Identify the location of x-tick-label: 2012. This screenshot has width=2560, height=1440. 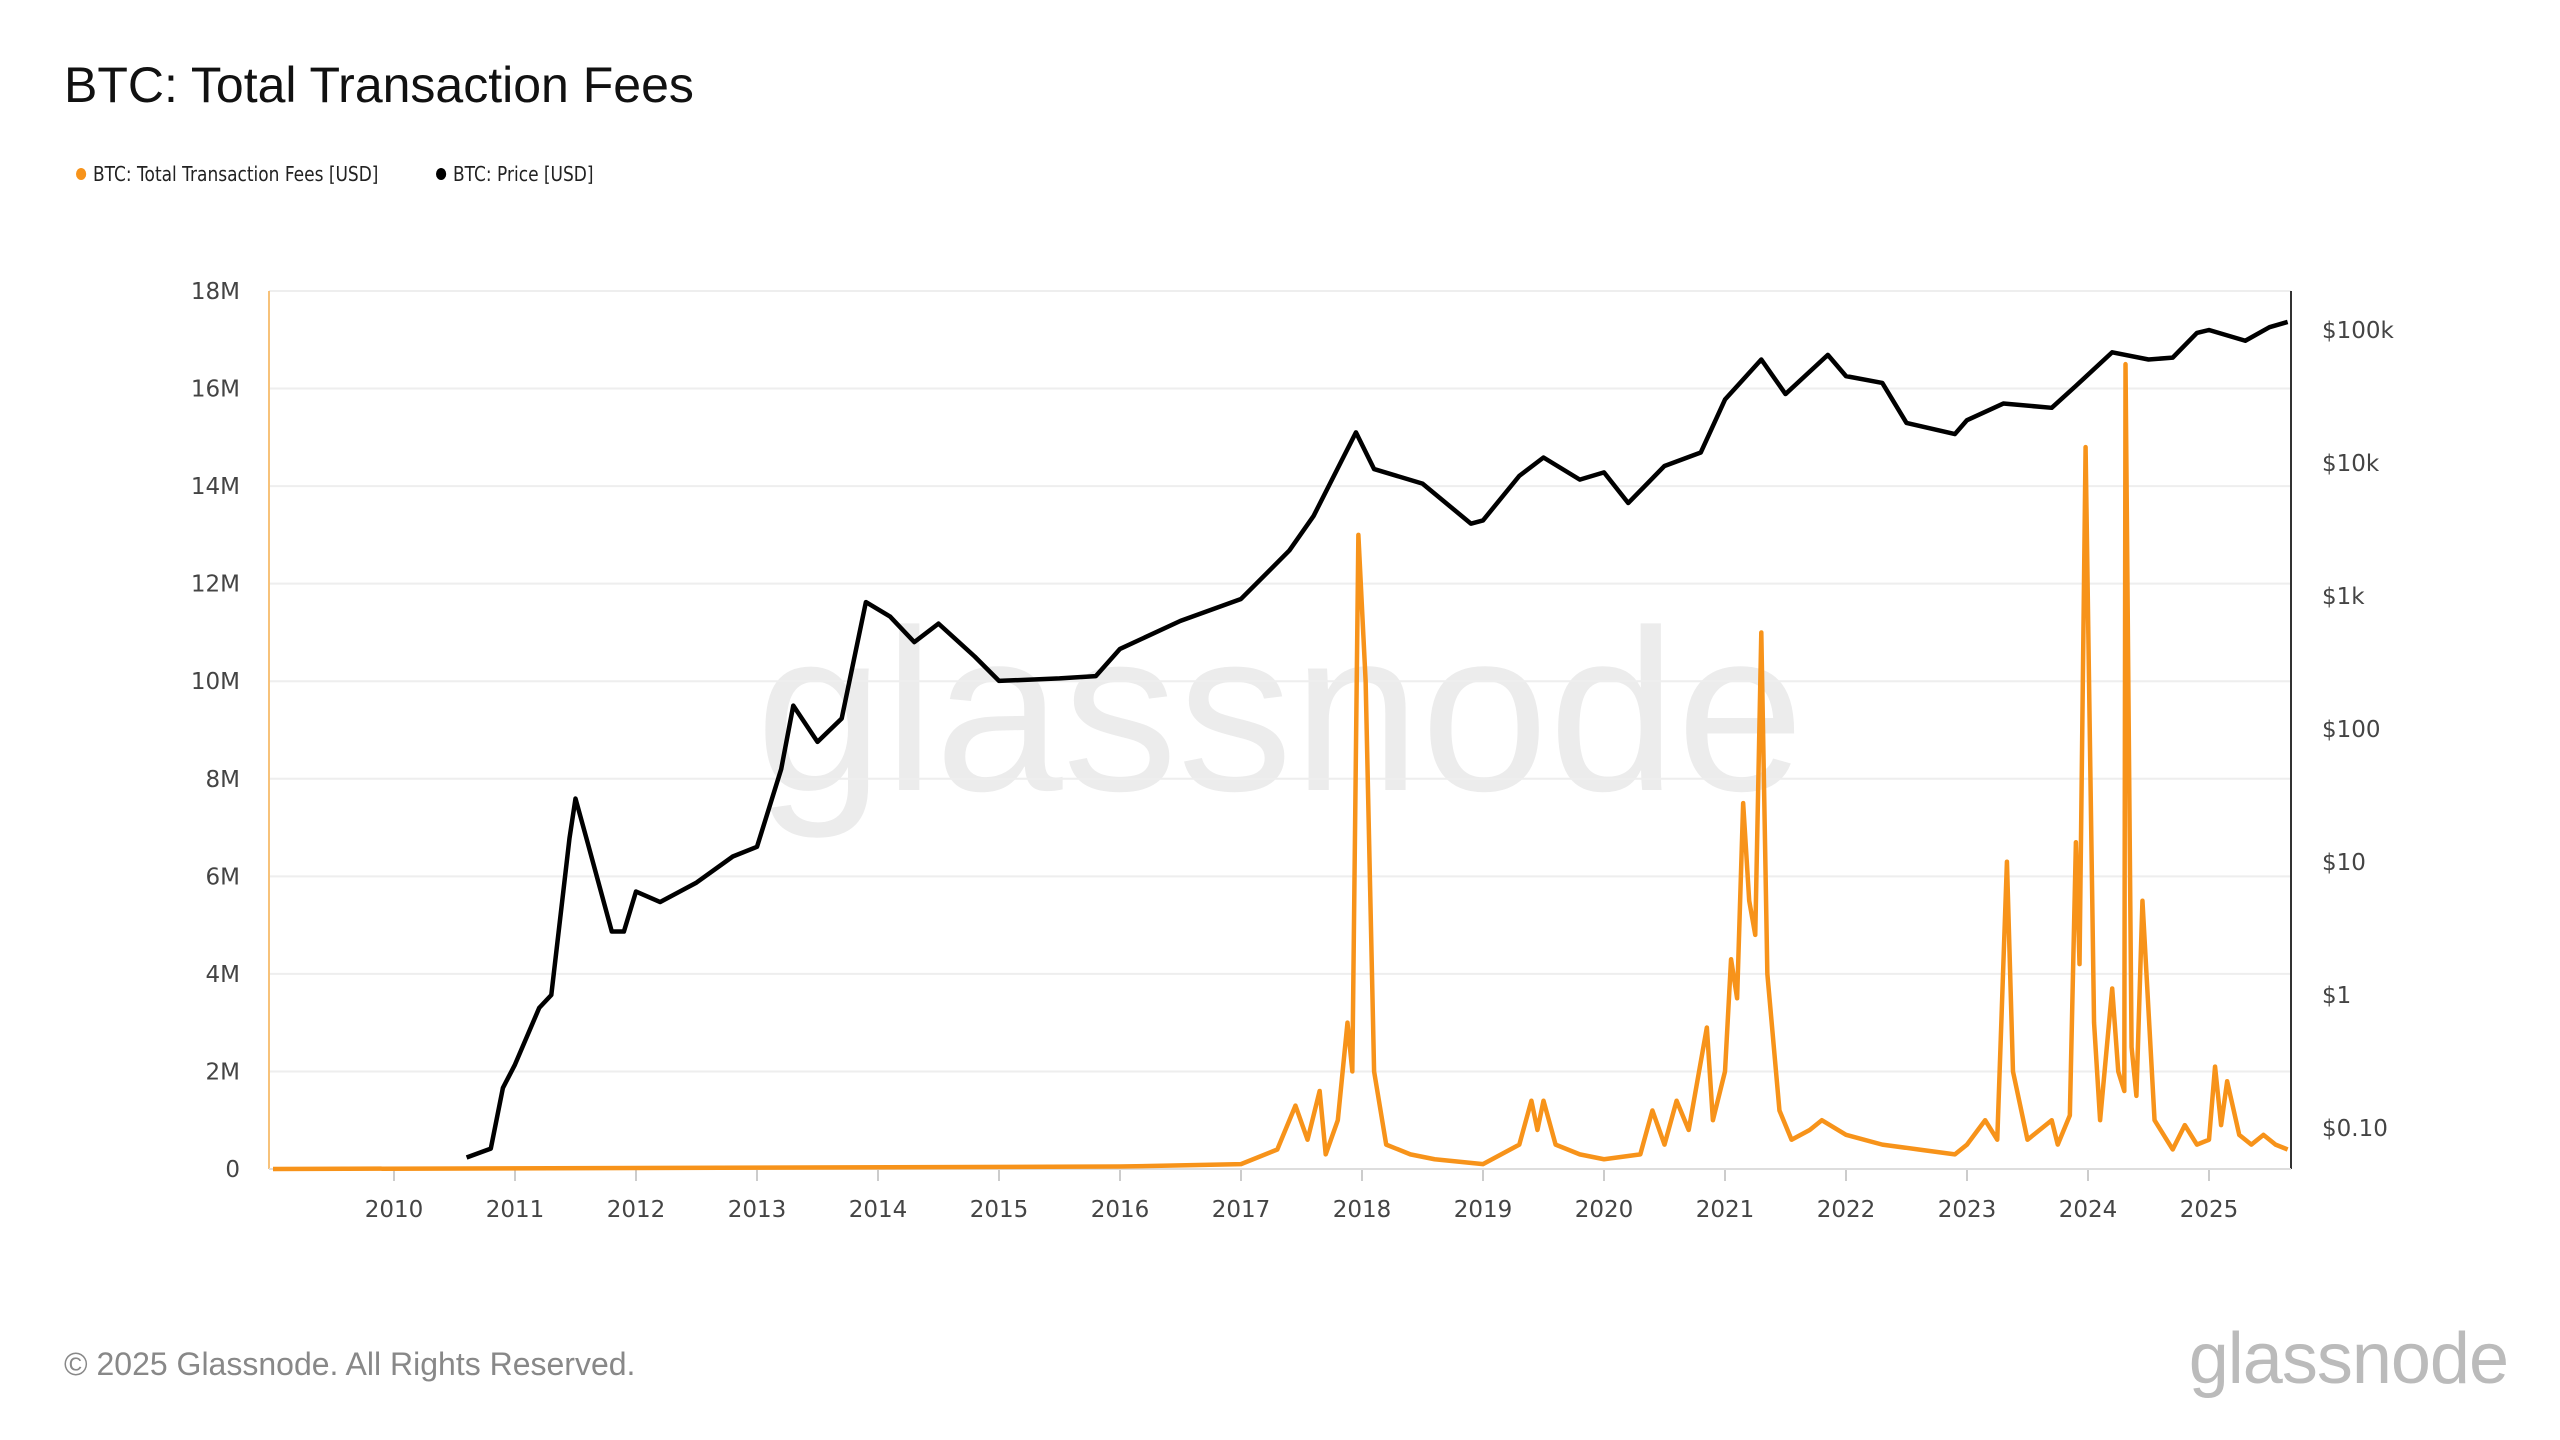
(636, 1210).